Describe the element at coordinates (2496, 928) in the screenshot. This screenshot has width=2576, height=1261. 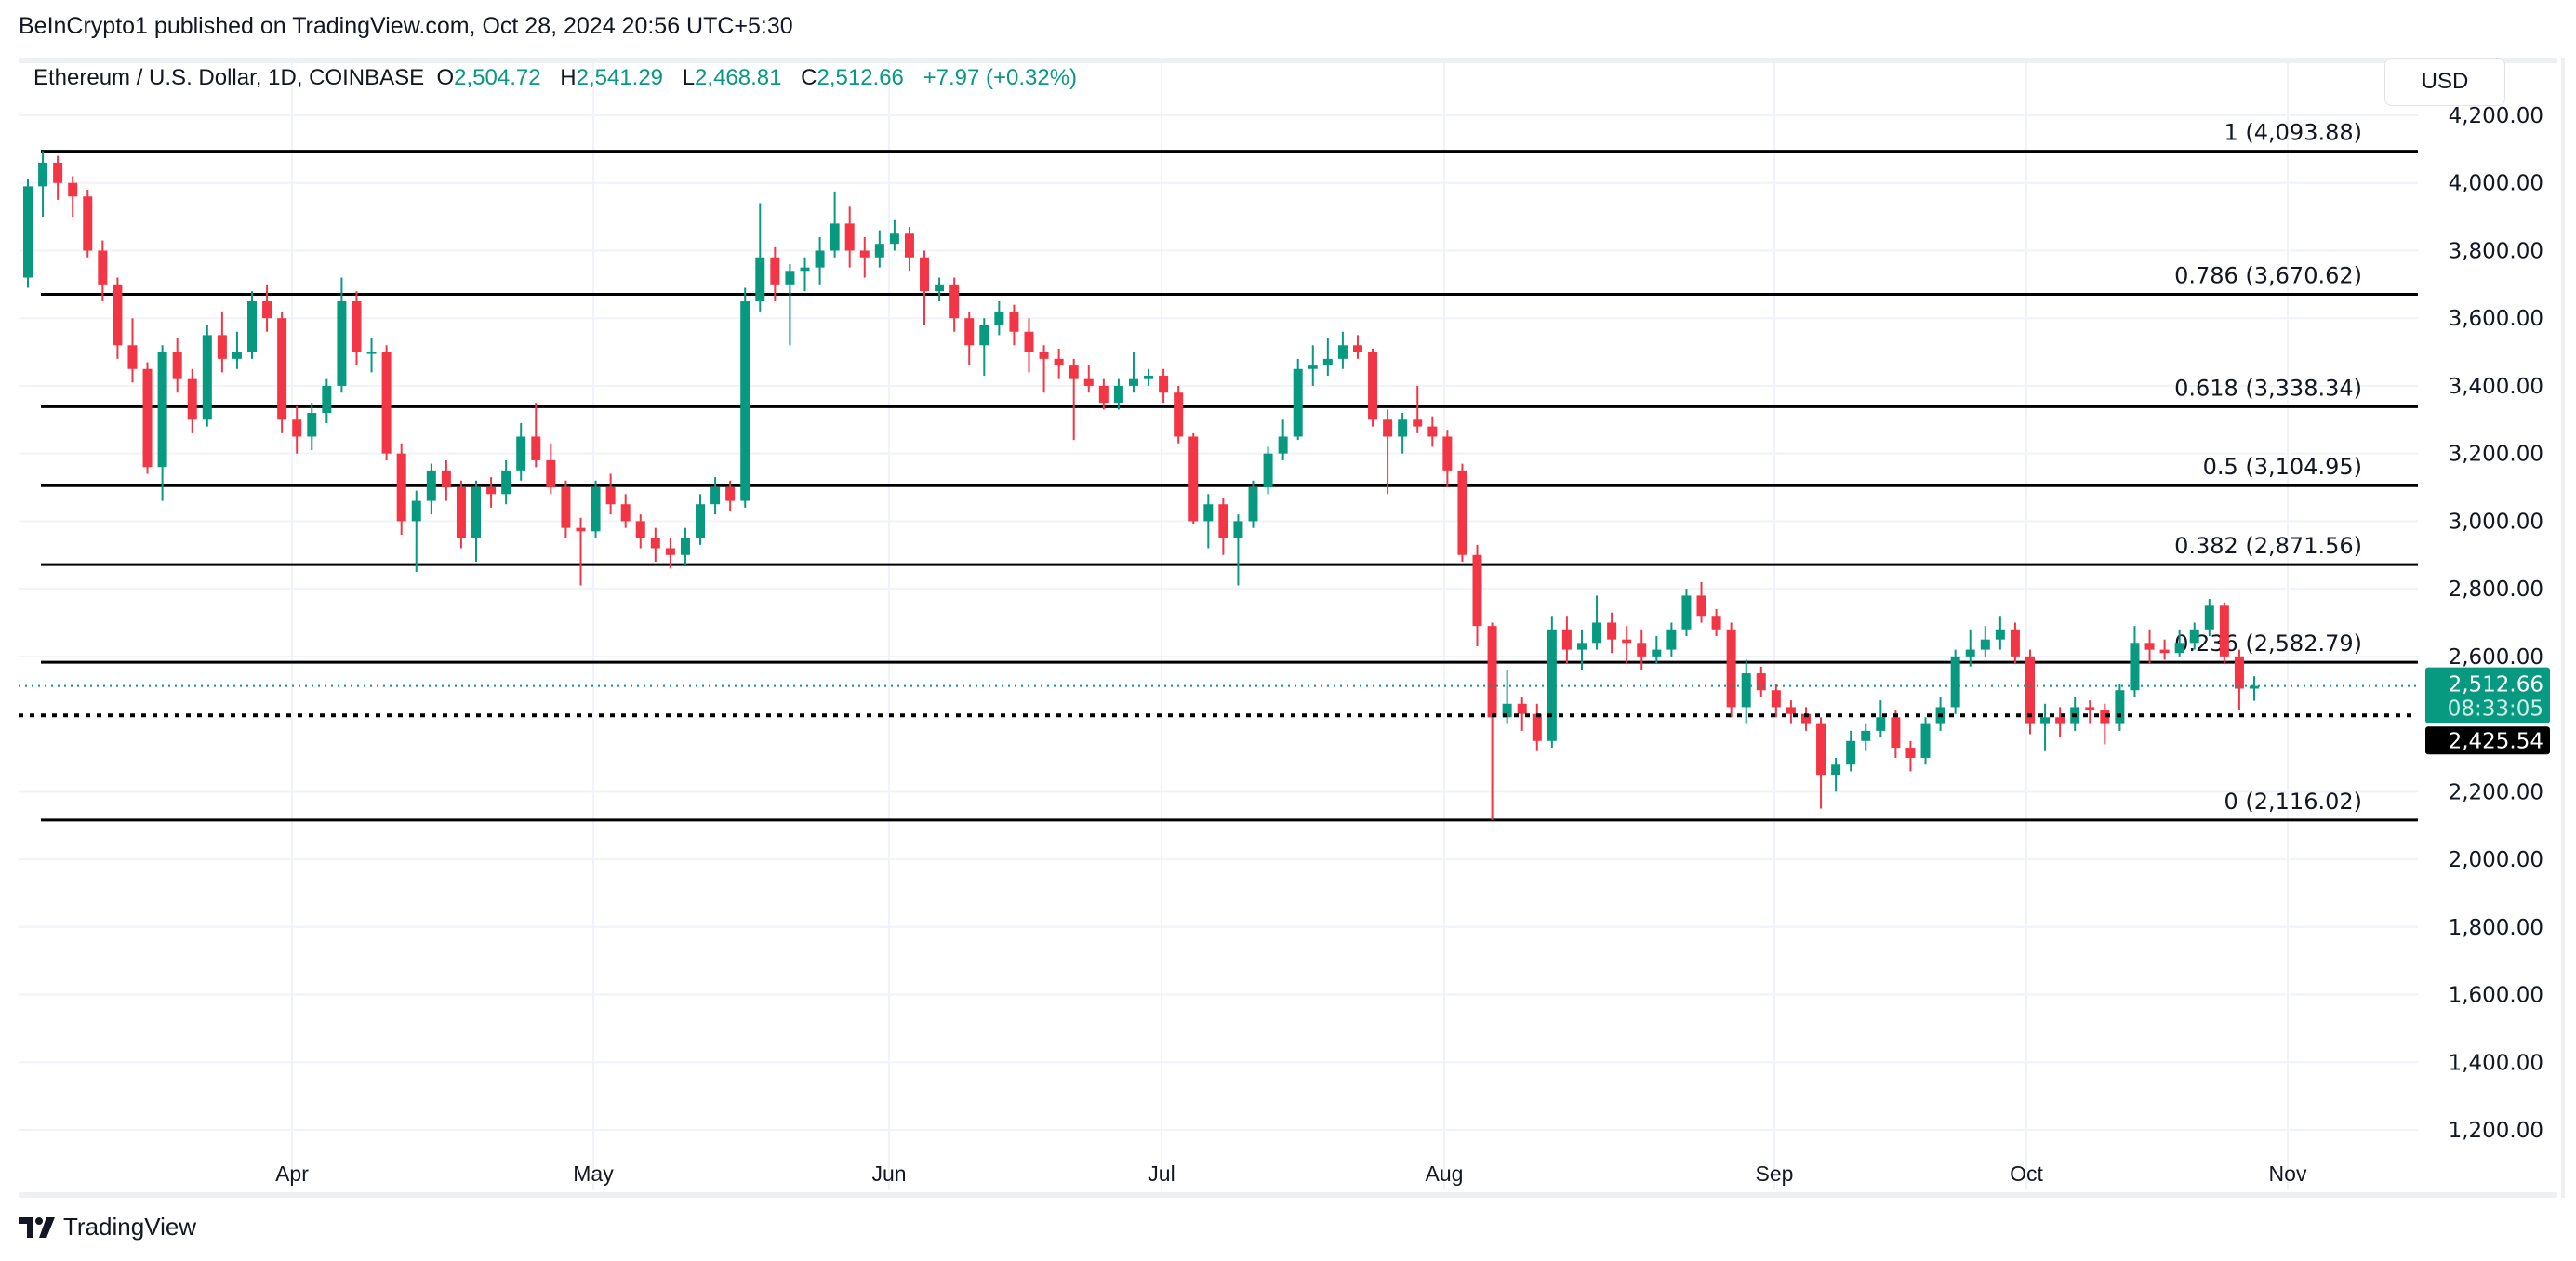
I see `price-tick-label: 1,800.00` at that location.